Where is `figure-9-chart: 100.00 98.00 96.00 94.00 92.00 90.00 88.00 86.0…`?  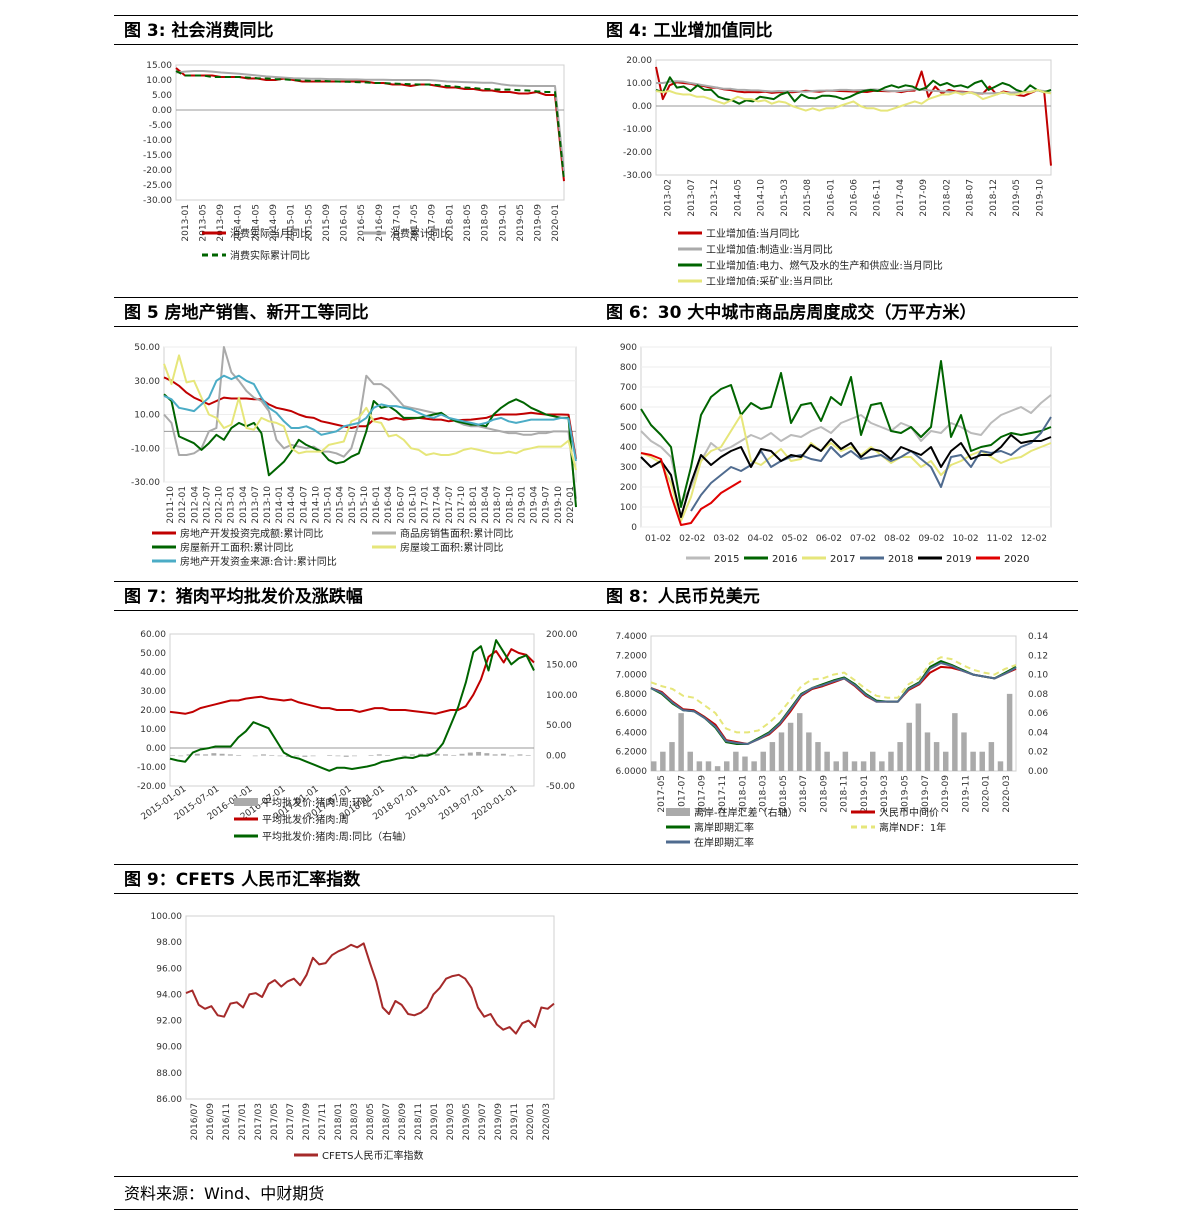 figure-9-chart: 100.00 98.00 96.00 94.00 92.00 90.00 88.00 86.0… is located at coordinates (353, 1037).